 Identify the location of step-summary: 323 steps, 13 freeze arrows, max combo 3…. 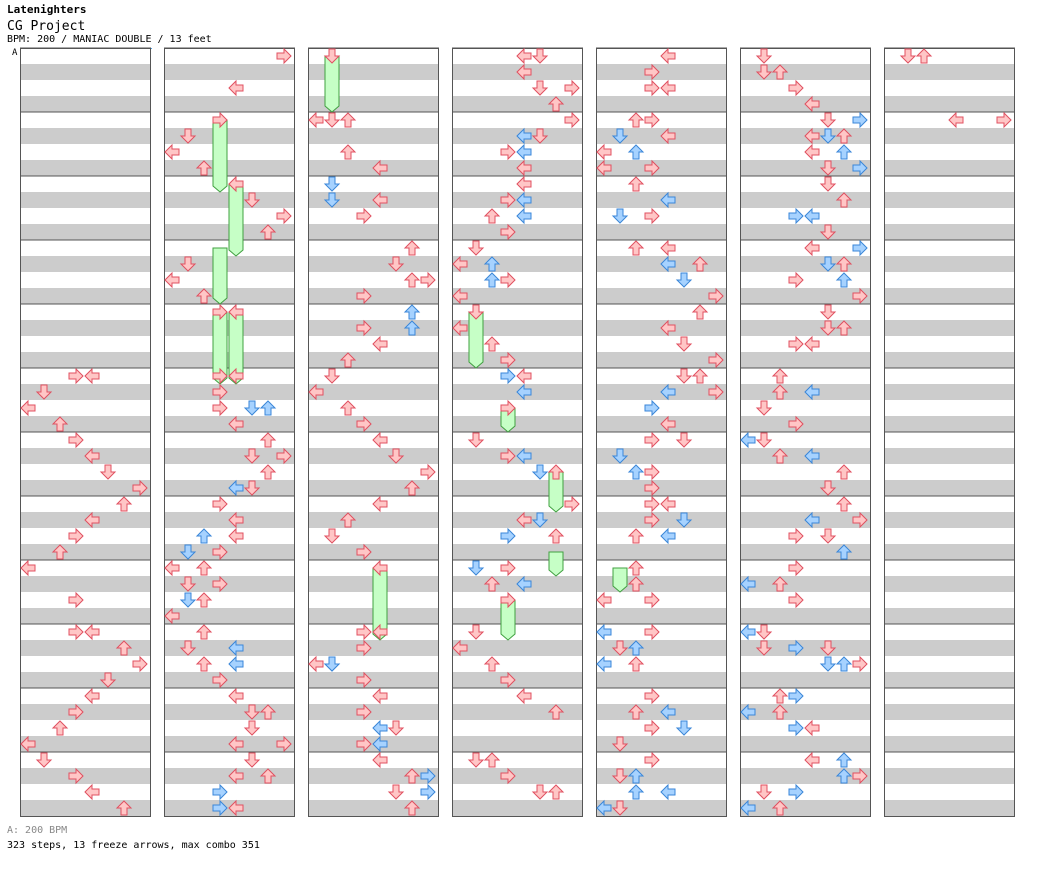
(133, 845).